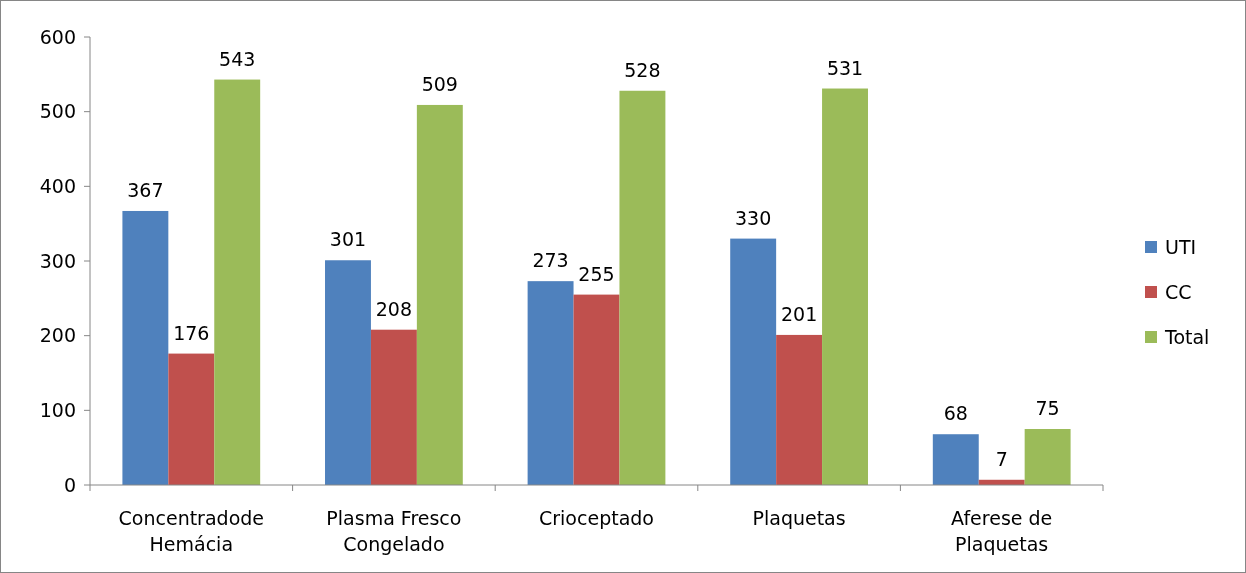 This screenshot has height=573, width=1246. Describe the element at coordinates (57, 260) in the screenshot. I see `y-tick-label: 300` at that location.